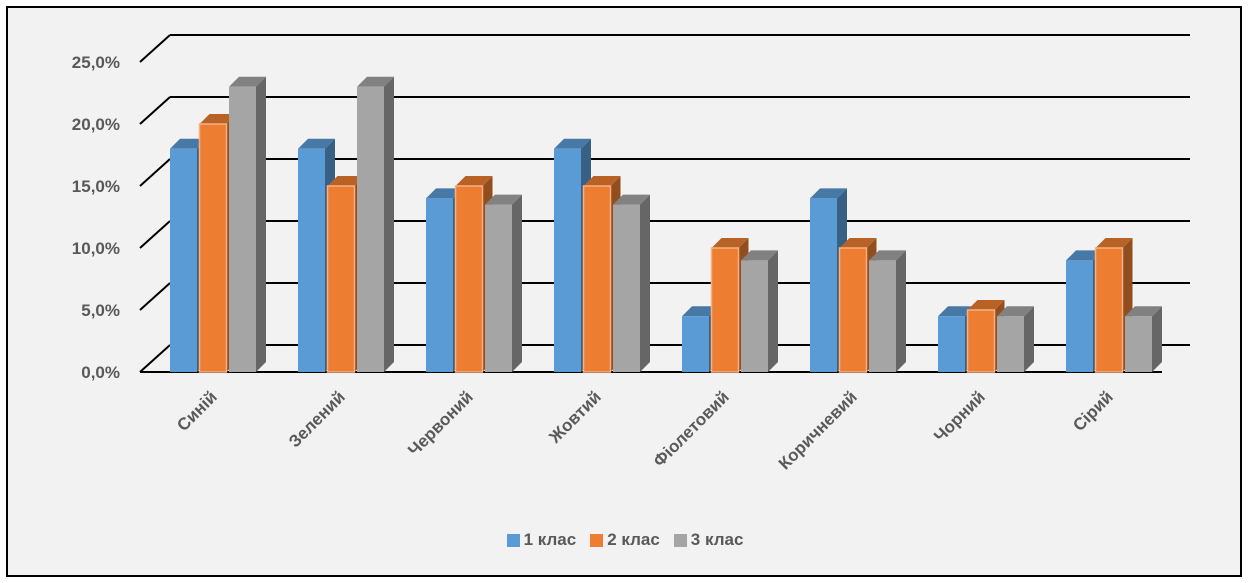 This screenshot has height=583, width=1250. What do you see at coordinates (317, 419) in the screenshot?
I see `x-tick-label: Зелений` at bounding box center [317, 419].